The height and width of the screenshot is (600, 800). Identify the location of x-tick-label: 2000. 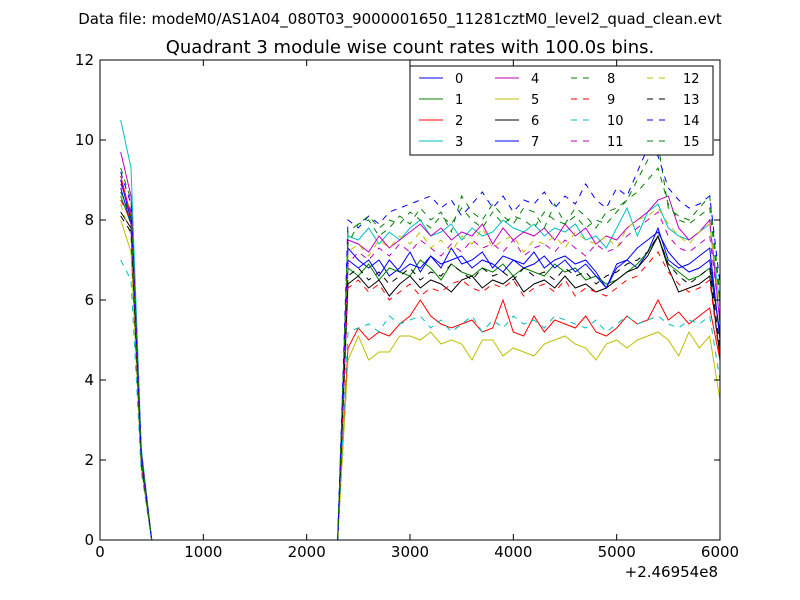
(307, 552).